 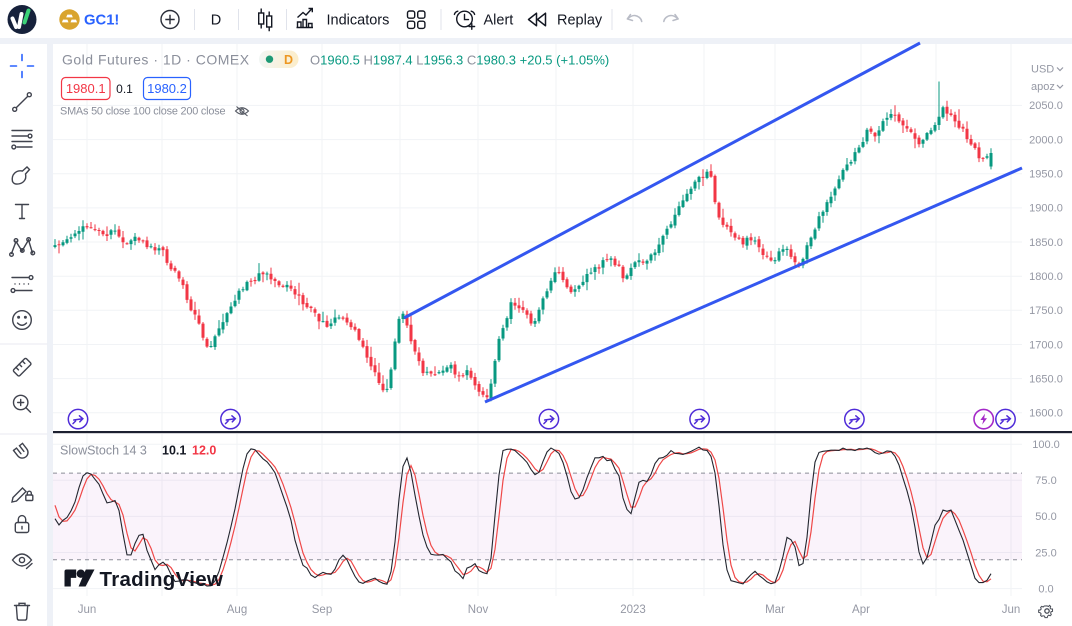 I want to click on svg-text: Sep, so click(x=322, y=610).